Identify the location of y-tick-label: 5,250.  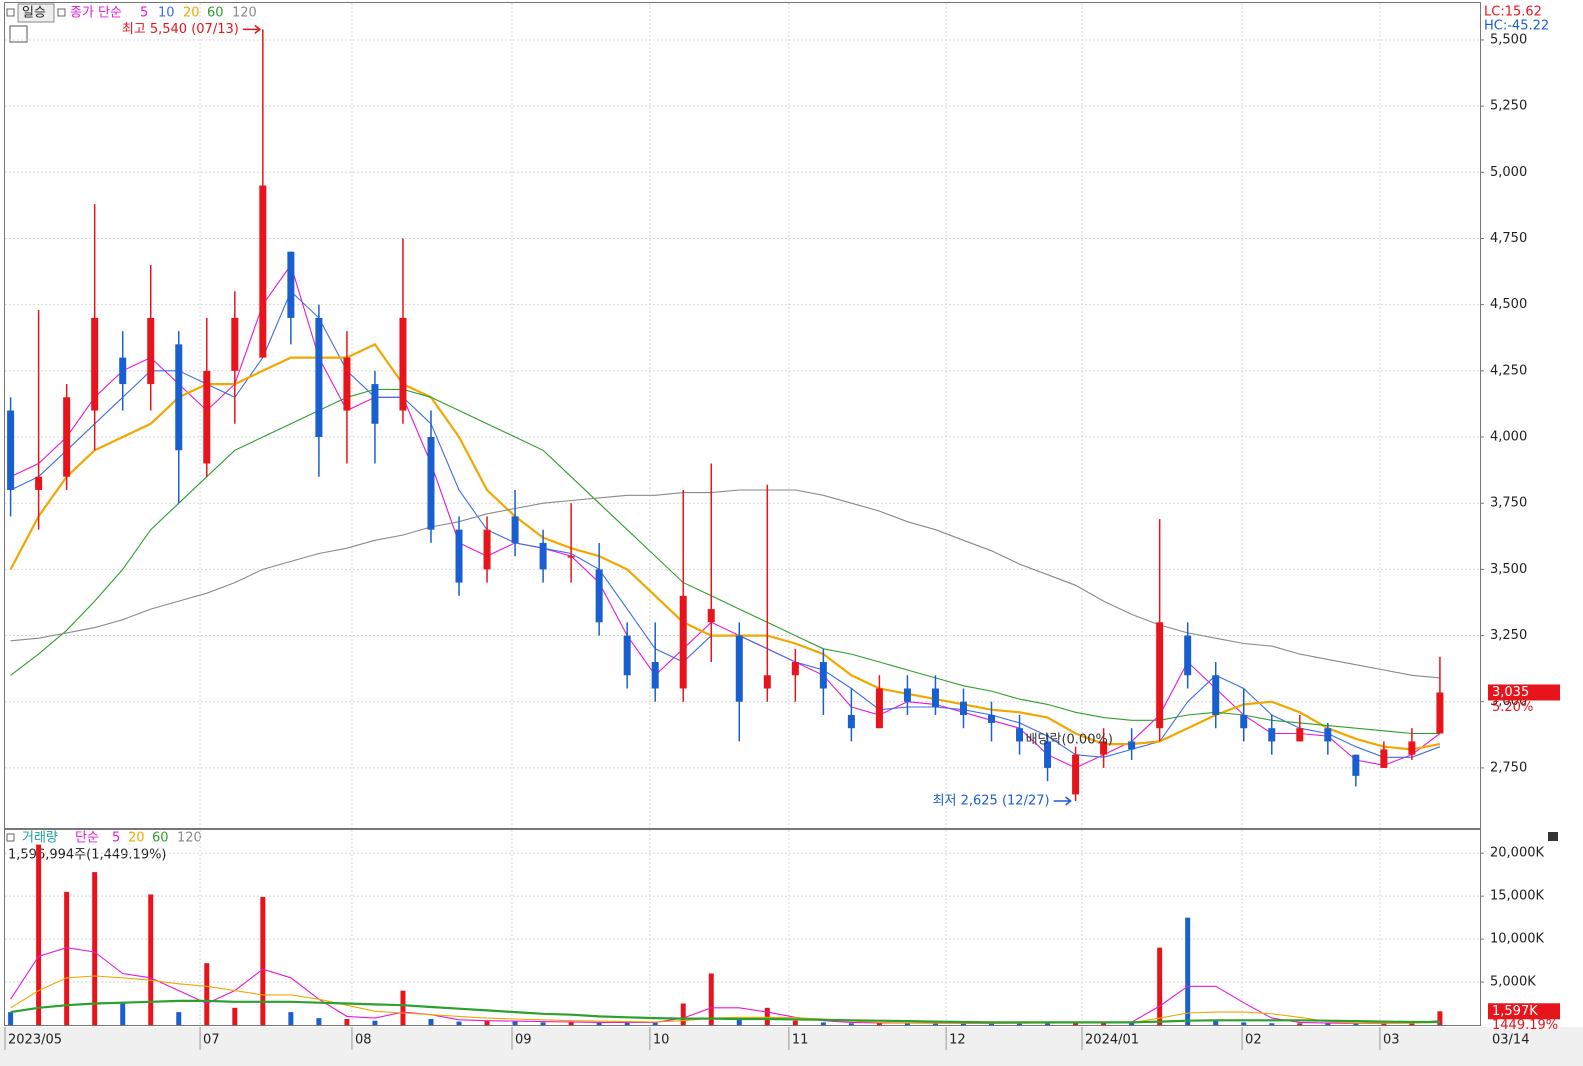
(1508, 106).